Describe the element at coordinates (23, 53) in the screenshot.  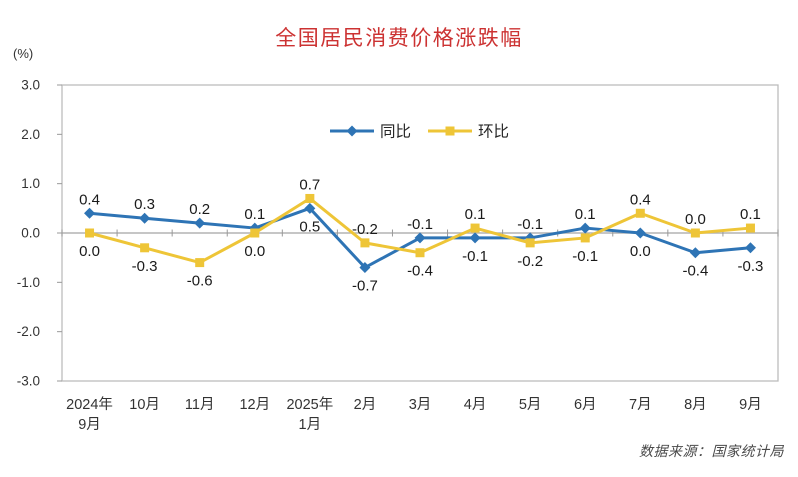
I see `y-axis-unit-label: (%)` at that location.